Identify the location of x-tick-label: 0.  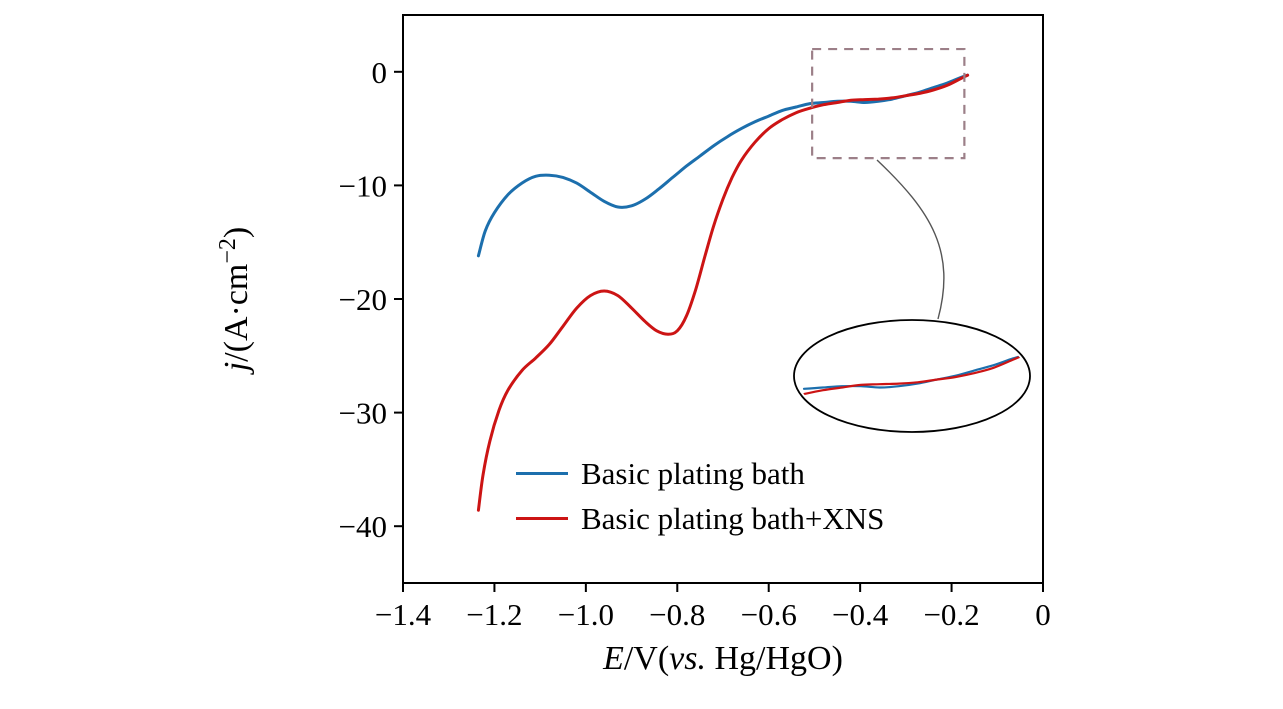
(1043, 614).